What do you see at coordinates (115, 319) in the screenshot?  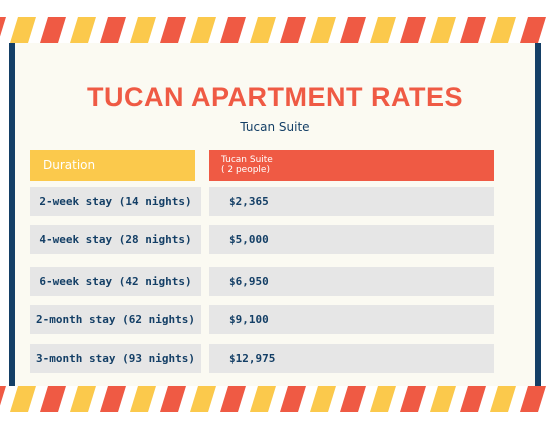 I see `duration-cell: 2-month stay (62 nights)` at bounding box center [115, 319].